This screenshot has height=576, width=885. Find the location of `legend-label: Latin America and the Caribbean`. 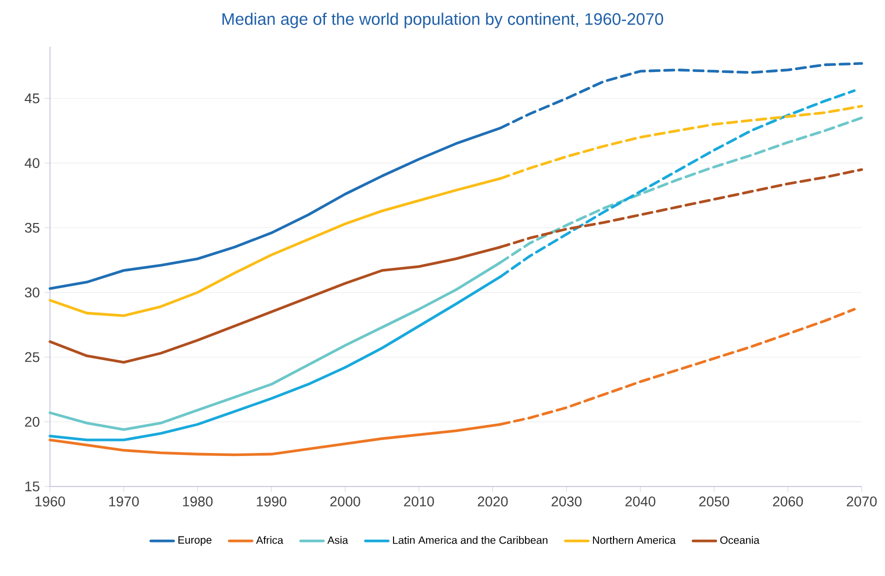

legend-label: Latin America and the Caribbean is located at coordinates (470, 540).